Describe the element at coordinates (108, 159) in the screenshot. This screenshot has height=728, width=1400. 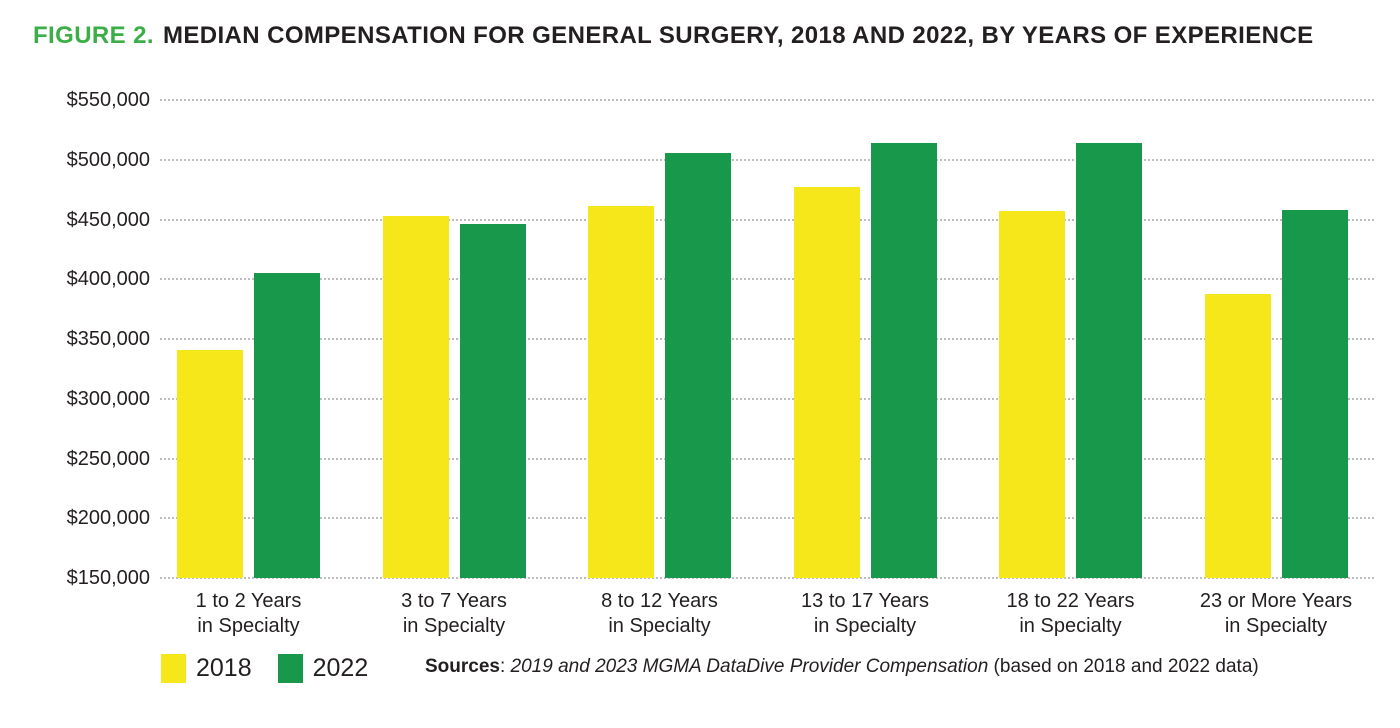
I see `y-axis-tick-label: $500,000` at that location.